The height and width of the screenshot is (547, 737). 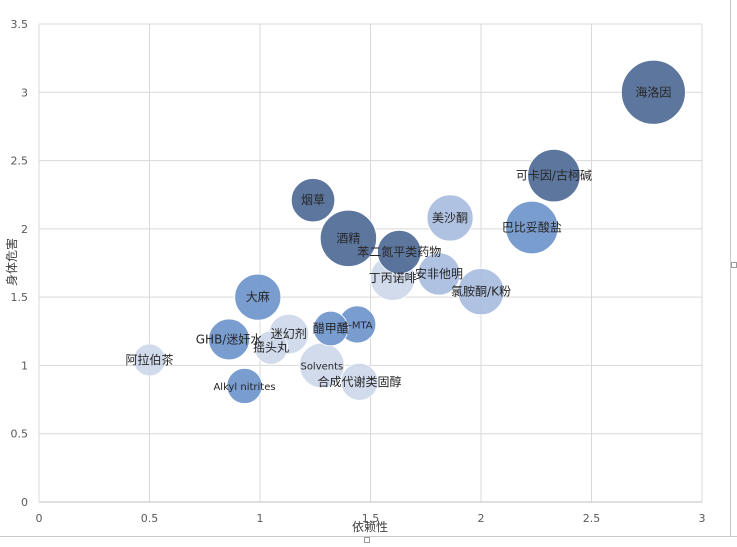 What do you see at coordinates (39, 518) in the screenshot?
I see `x-tick-label: 0` at bounding box center [39, 518].